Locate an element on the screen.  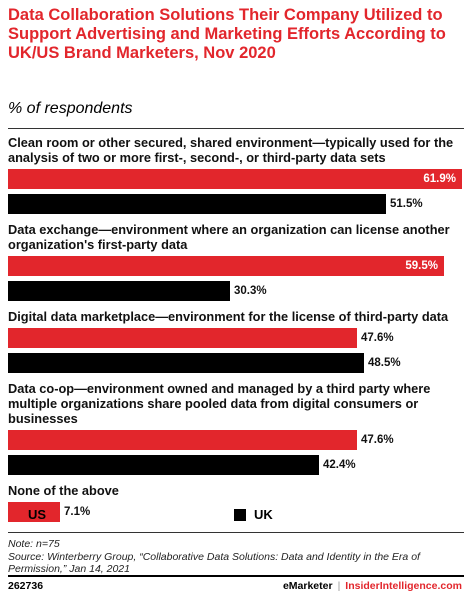
data-label-us: 7.1% is located at coordinates (77, 512).